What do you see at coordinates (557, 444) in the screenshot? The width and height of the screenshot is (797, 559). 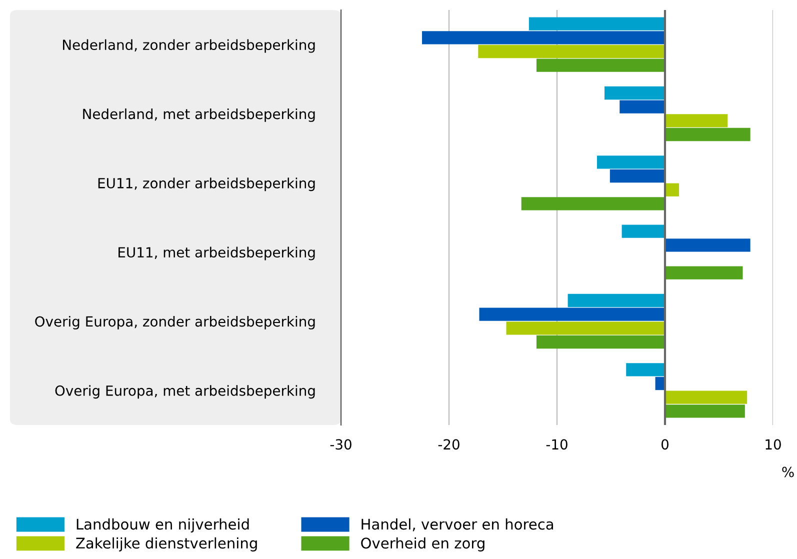 I see `x-tick-label: -10` at bounding box center [557, 444].